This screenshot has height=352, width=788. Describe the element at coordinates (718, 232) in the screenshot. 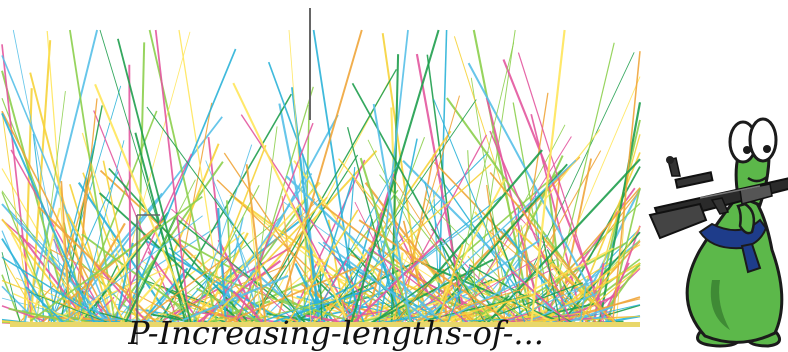

I see `cartoon-creature-carrying-rifle-icon` at that location.